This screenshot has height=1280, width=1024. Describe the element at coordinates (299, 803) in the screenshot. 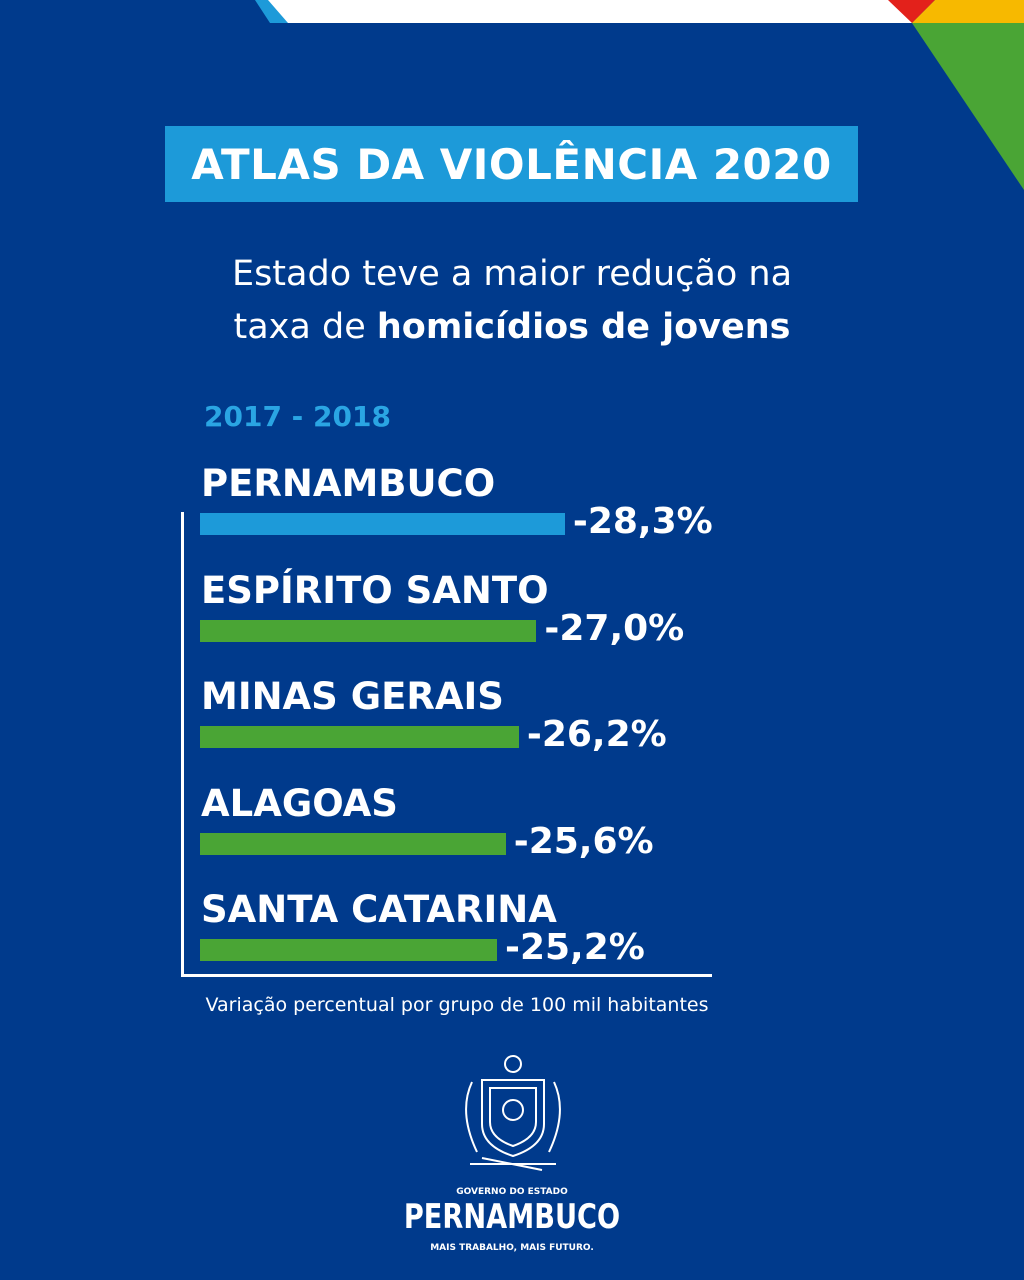

I see `category-label: ALAGOAS` at that location.